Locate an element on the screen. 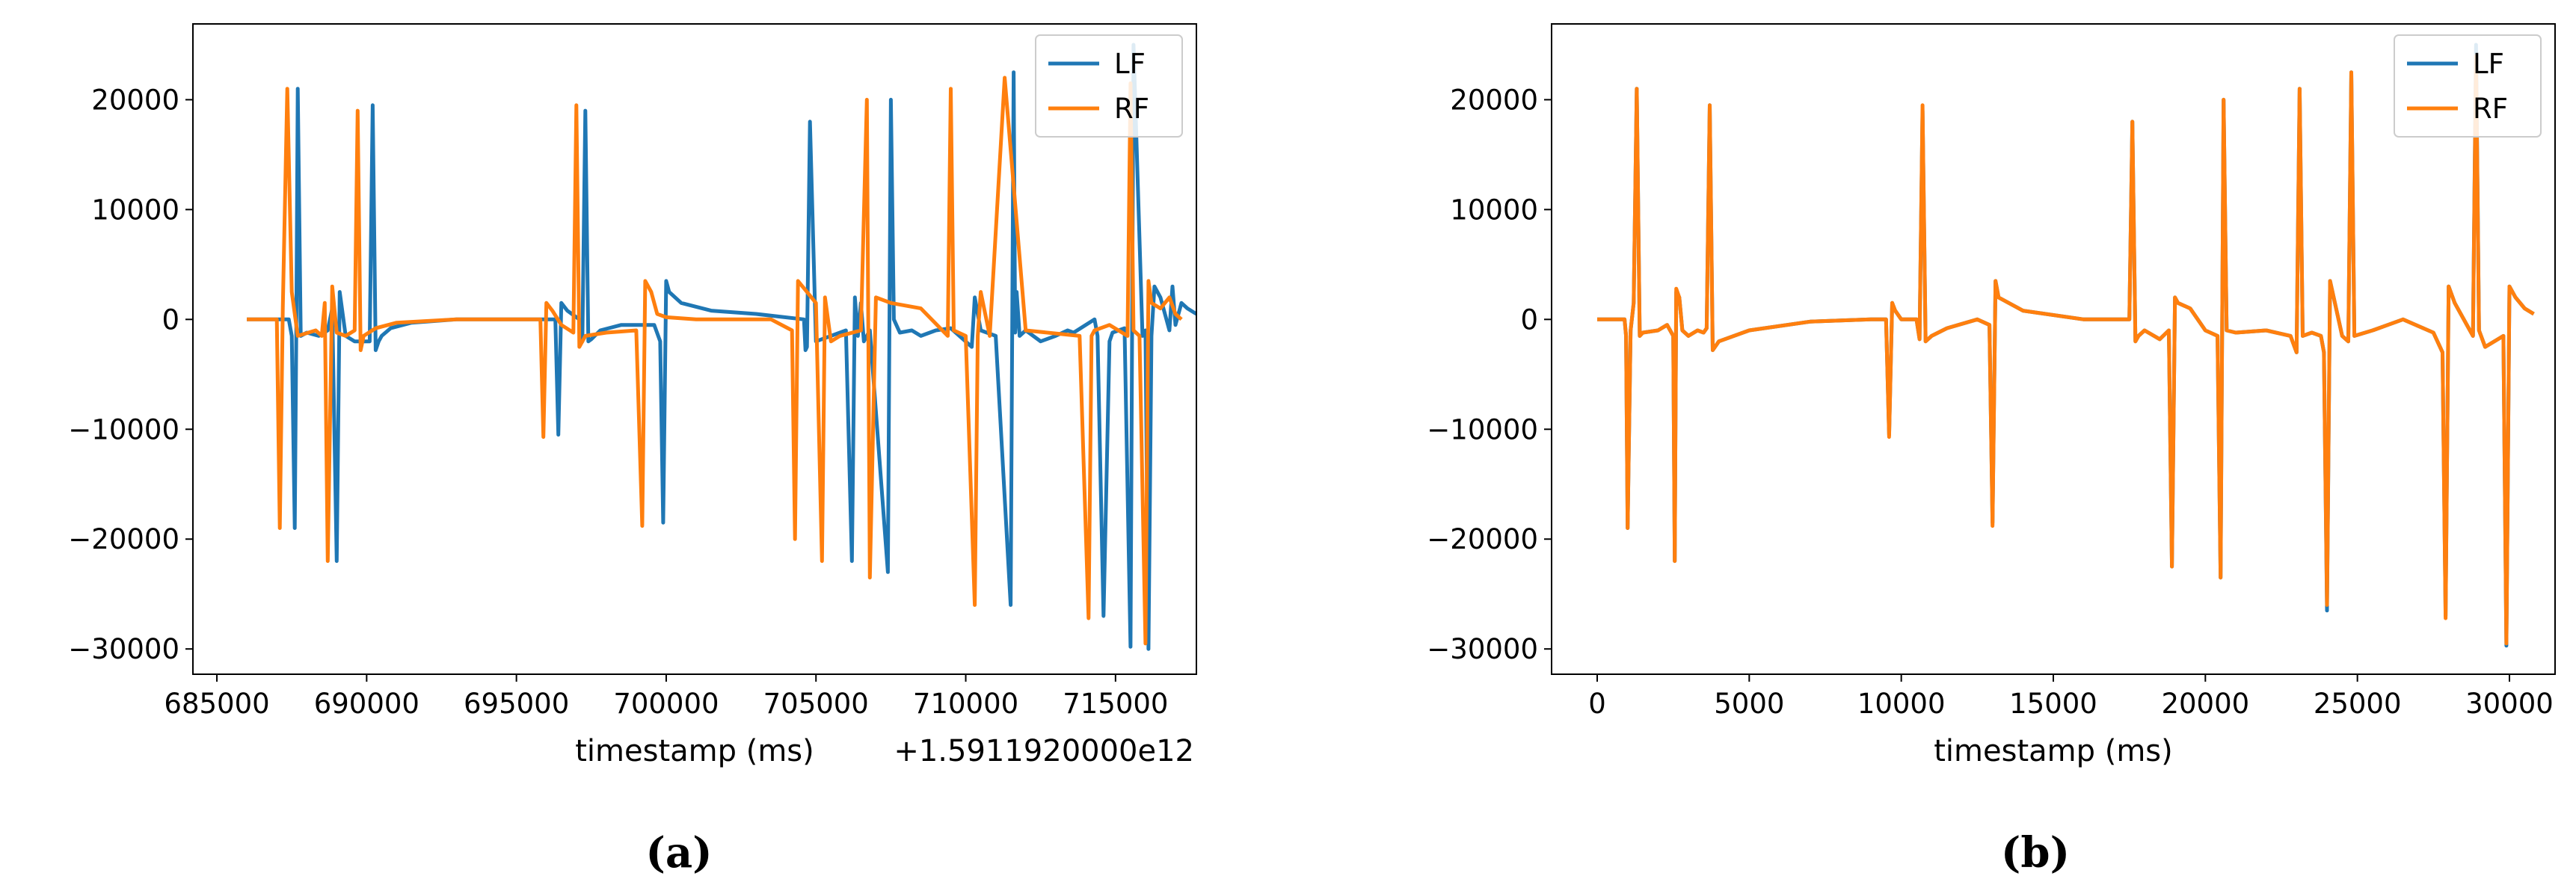 This screenshot has height=888, width=2576. caption-a: (a) is located at coordinates (678, 853).